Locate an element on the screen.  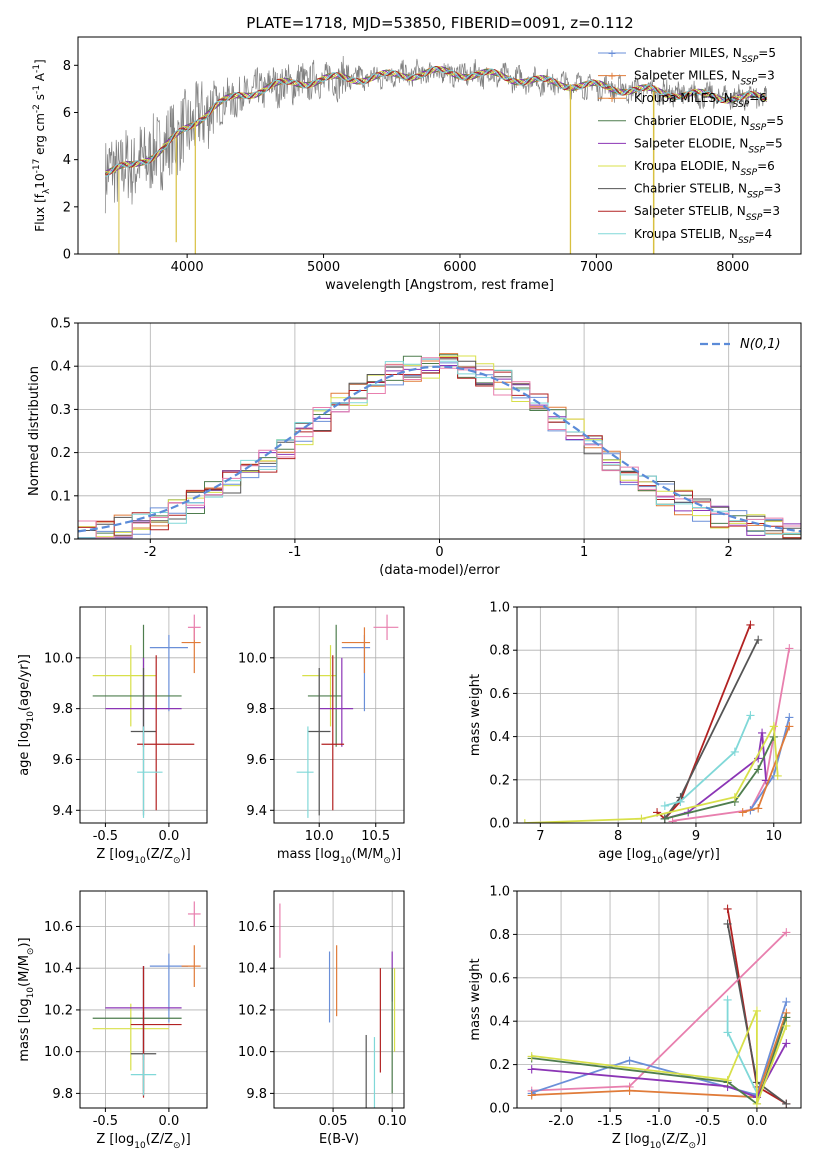
legend-label: Chabrier MILES, NSSP=5 is located at coordinates (705, 55).